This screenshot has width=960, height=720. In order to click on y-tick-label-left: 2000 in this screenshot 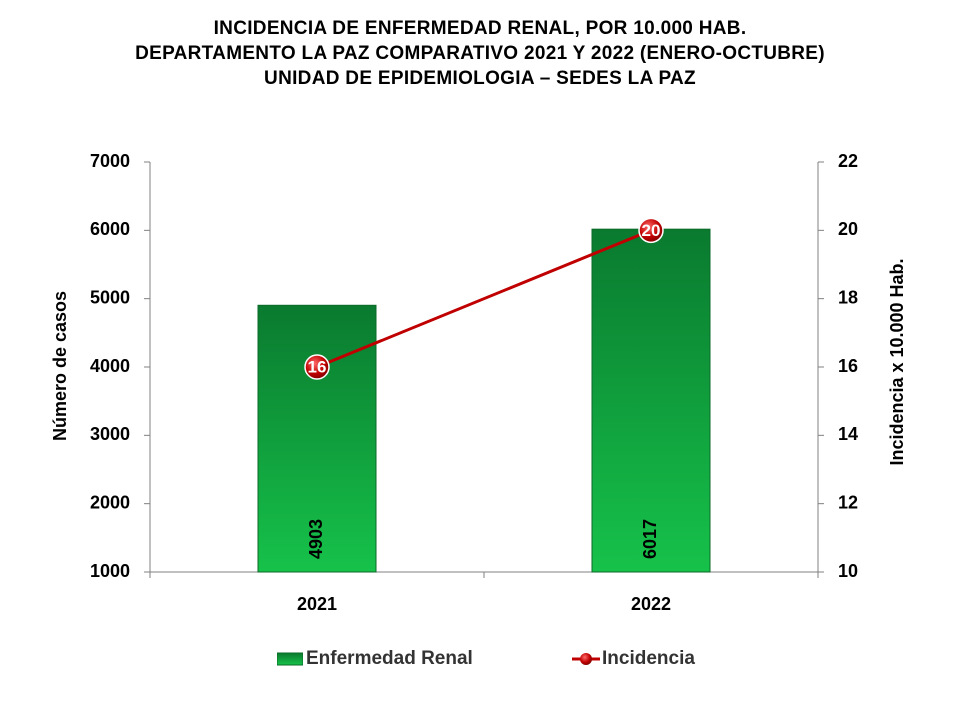, I will do `click(110, 502)`.